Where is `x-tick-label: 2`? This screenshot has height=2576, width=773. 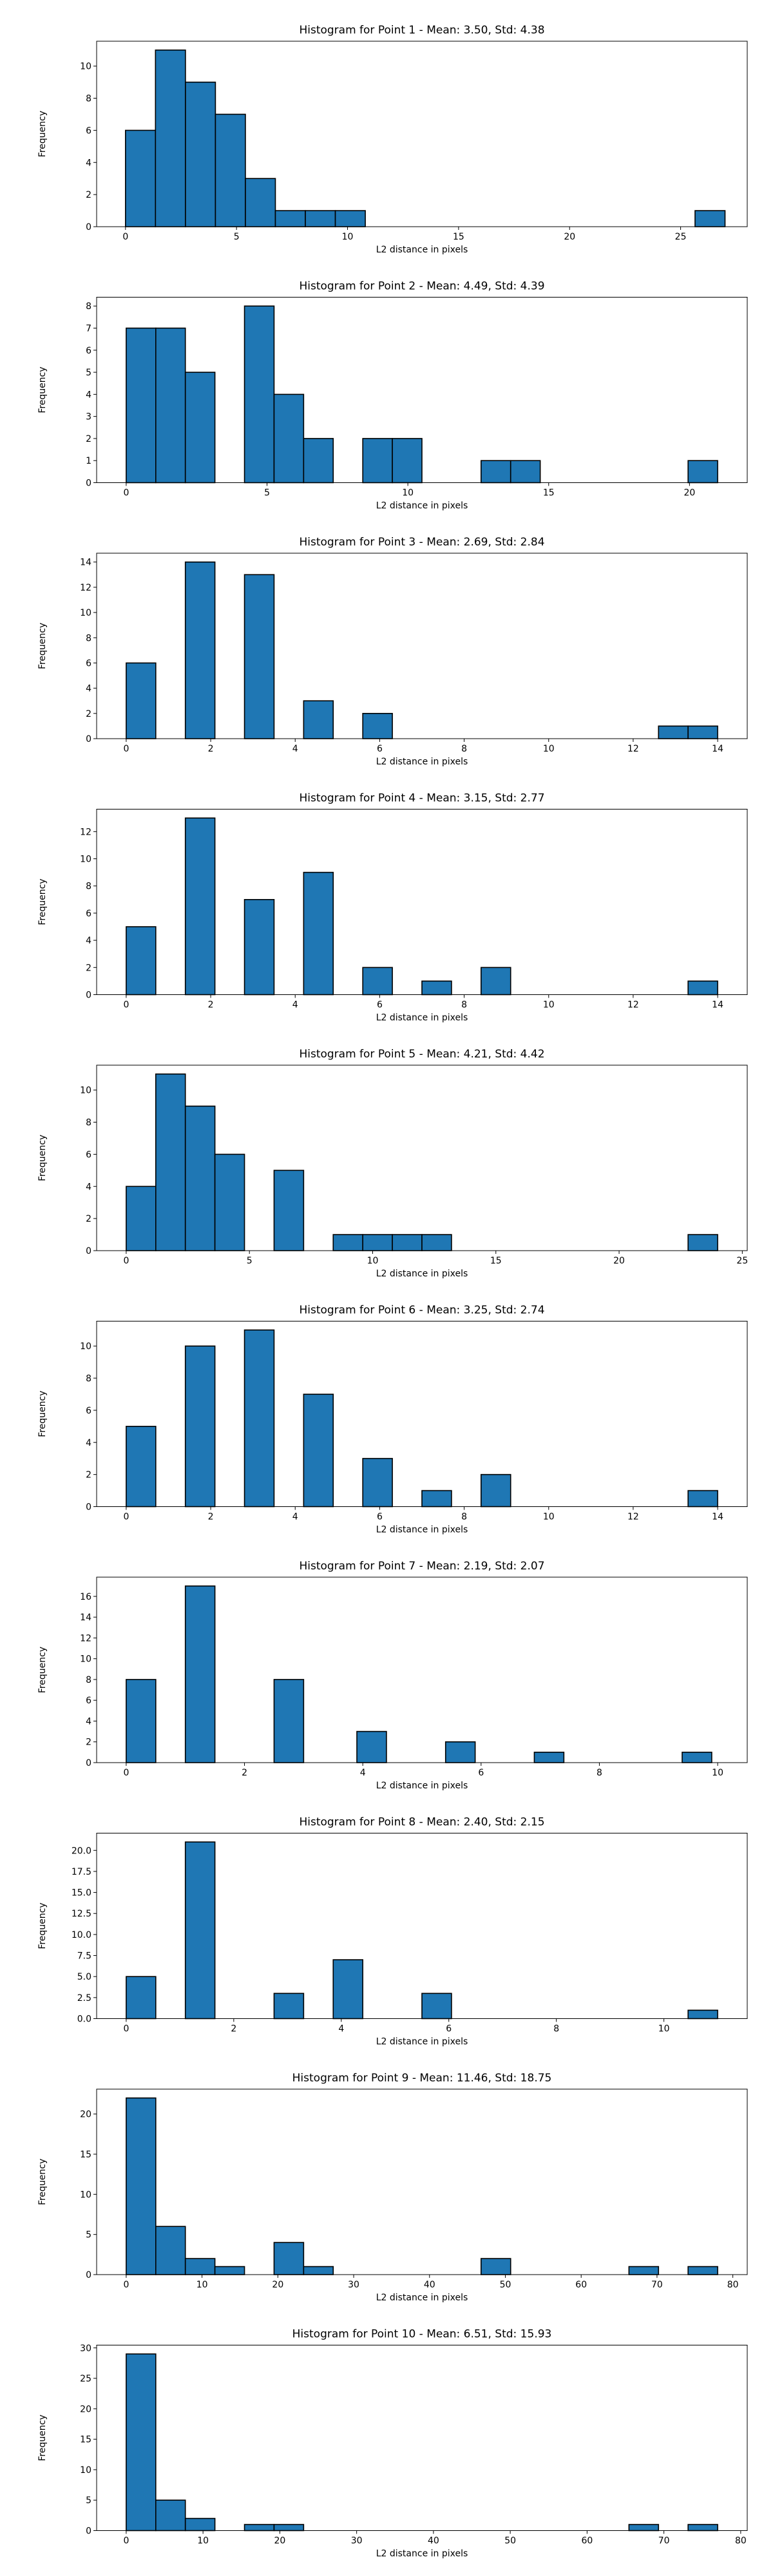 x-tick-label: 2 is located at coordinates (211, 749).